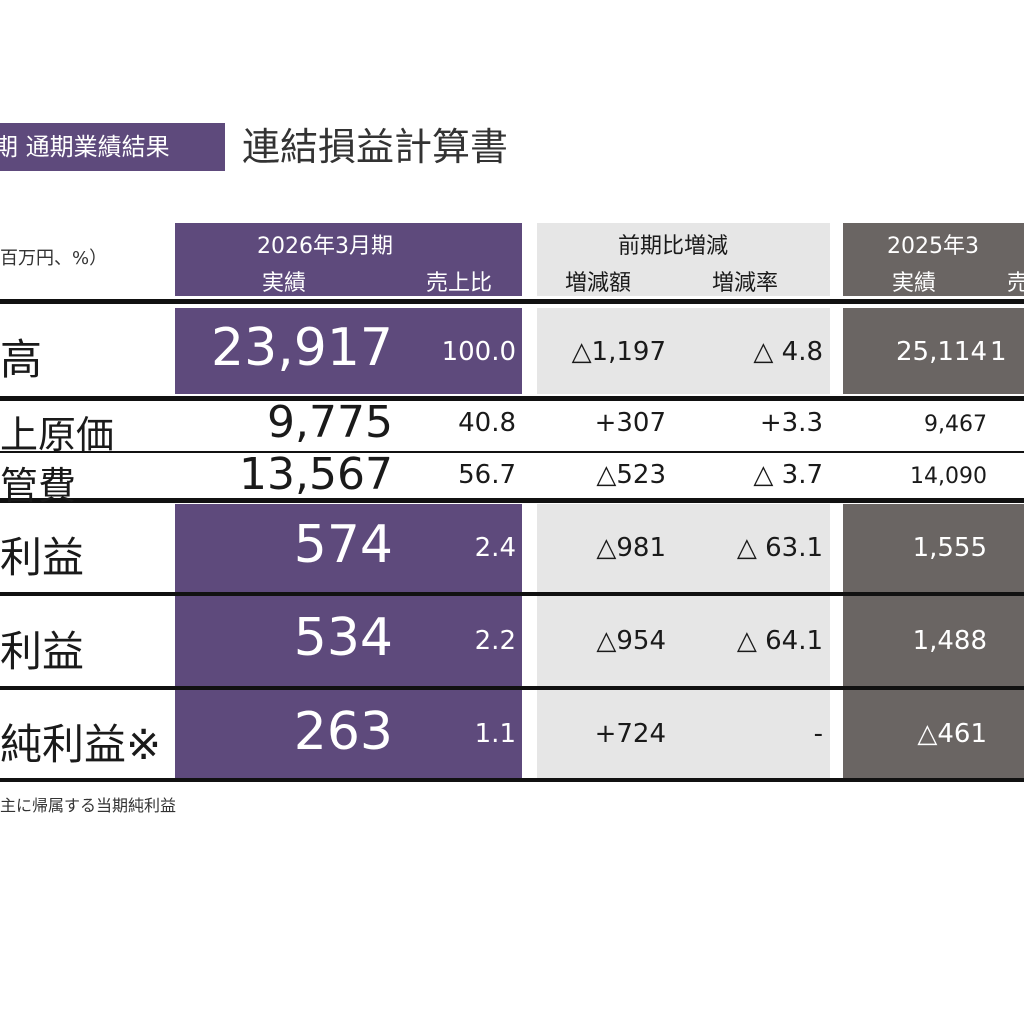 The image size is (1024, 1024). I want to click on current-value: 534, so click(343, 638).